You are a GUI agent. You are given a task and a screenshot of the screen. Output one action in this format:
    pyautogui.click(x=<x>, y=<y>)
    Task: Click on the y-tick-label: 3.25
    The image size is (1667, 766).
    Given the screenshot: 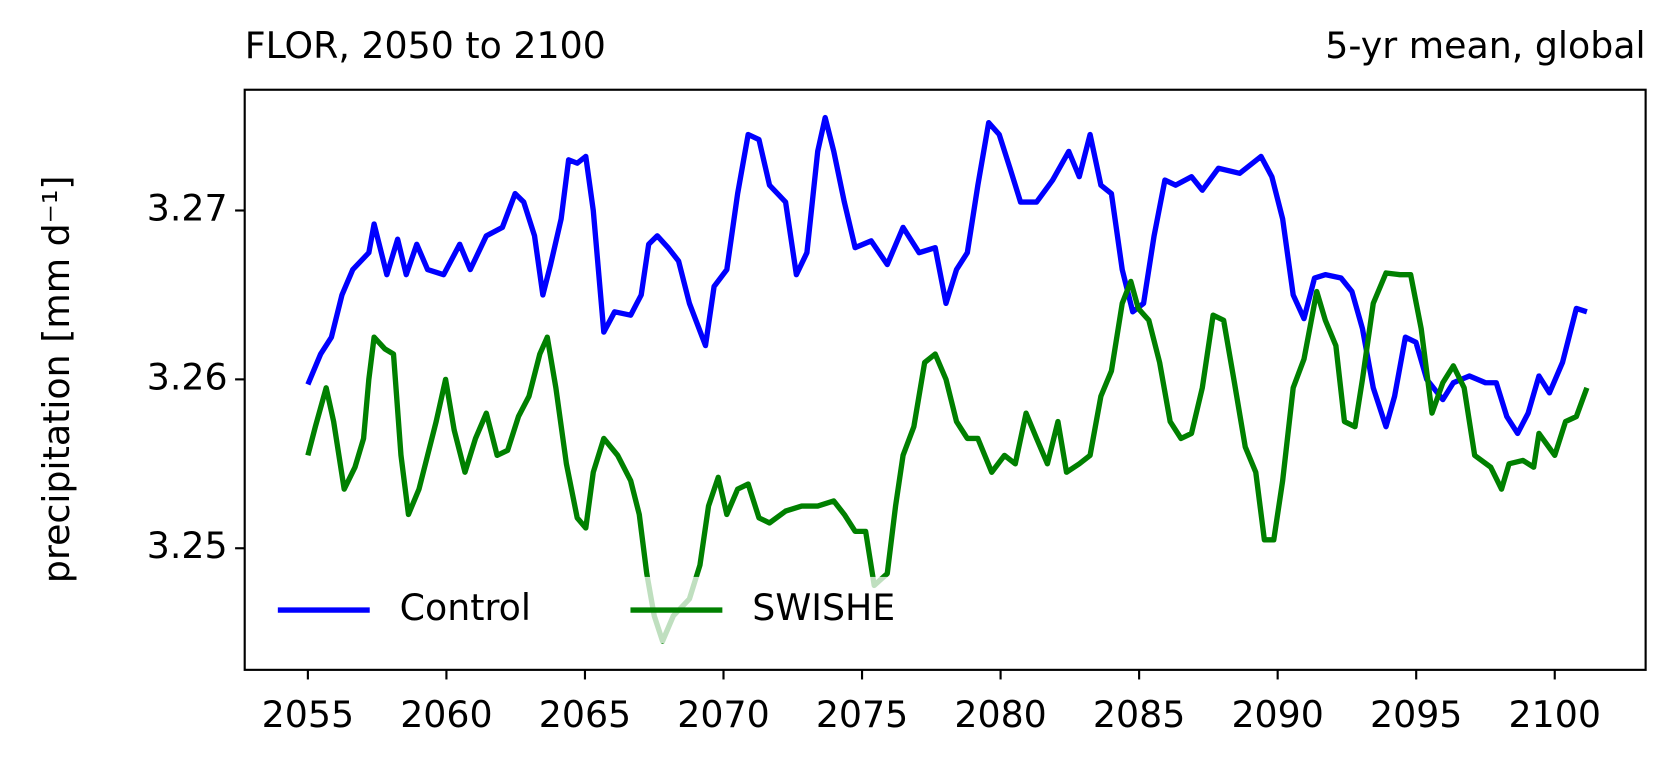 What is the action you would take?
    pyautogui.click(x=187, y=545)
    